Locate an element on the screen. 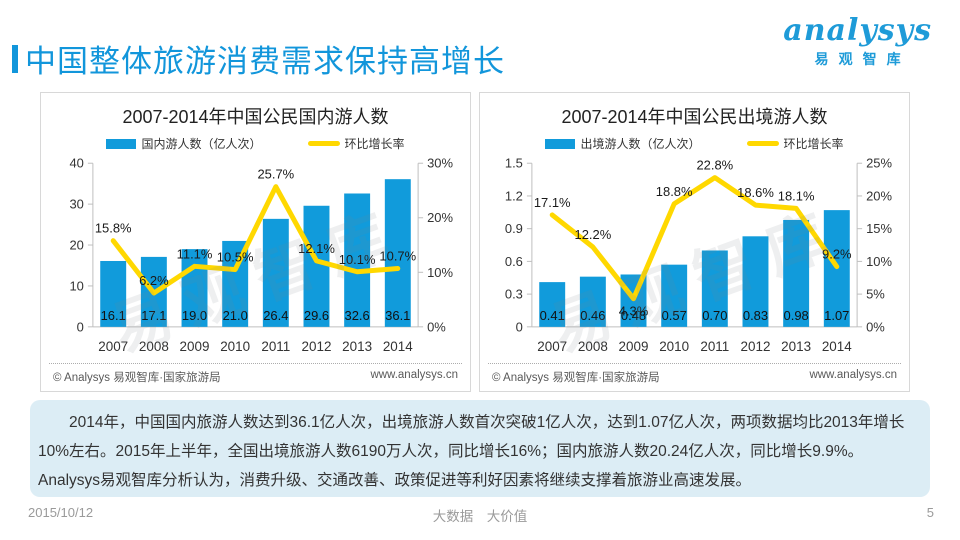  svg-text: 0.41 is located at coordinates (552, 315).